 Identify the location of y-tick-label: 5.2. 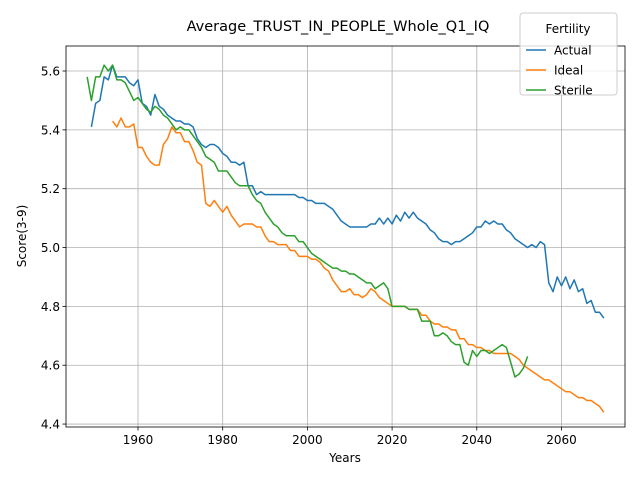
(50, 189).